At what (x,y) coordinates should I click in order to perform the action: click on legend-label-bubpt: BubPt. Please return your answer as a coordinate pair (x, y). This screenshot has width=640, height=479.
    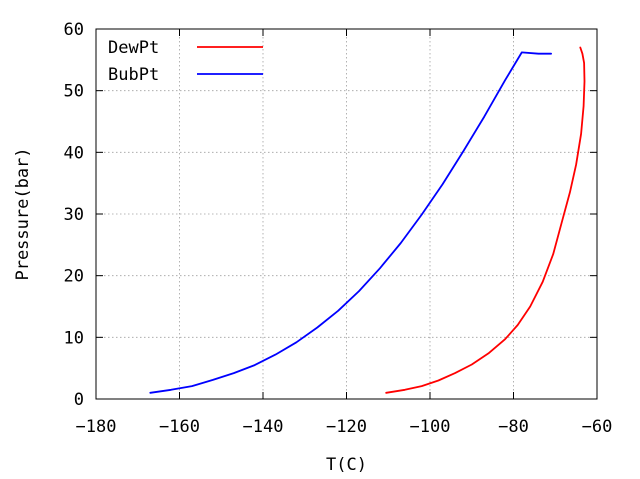
    Looking at the image, I should click on (133, 75).